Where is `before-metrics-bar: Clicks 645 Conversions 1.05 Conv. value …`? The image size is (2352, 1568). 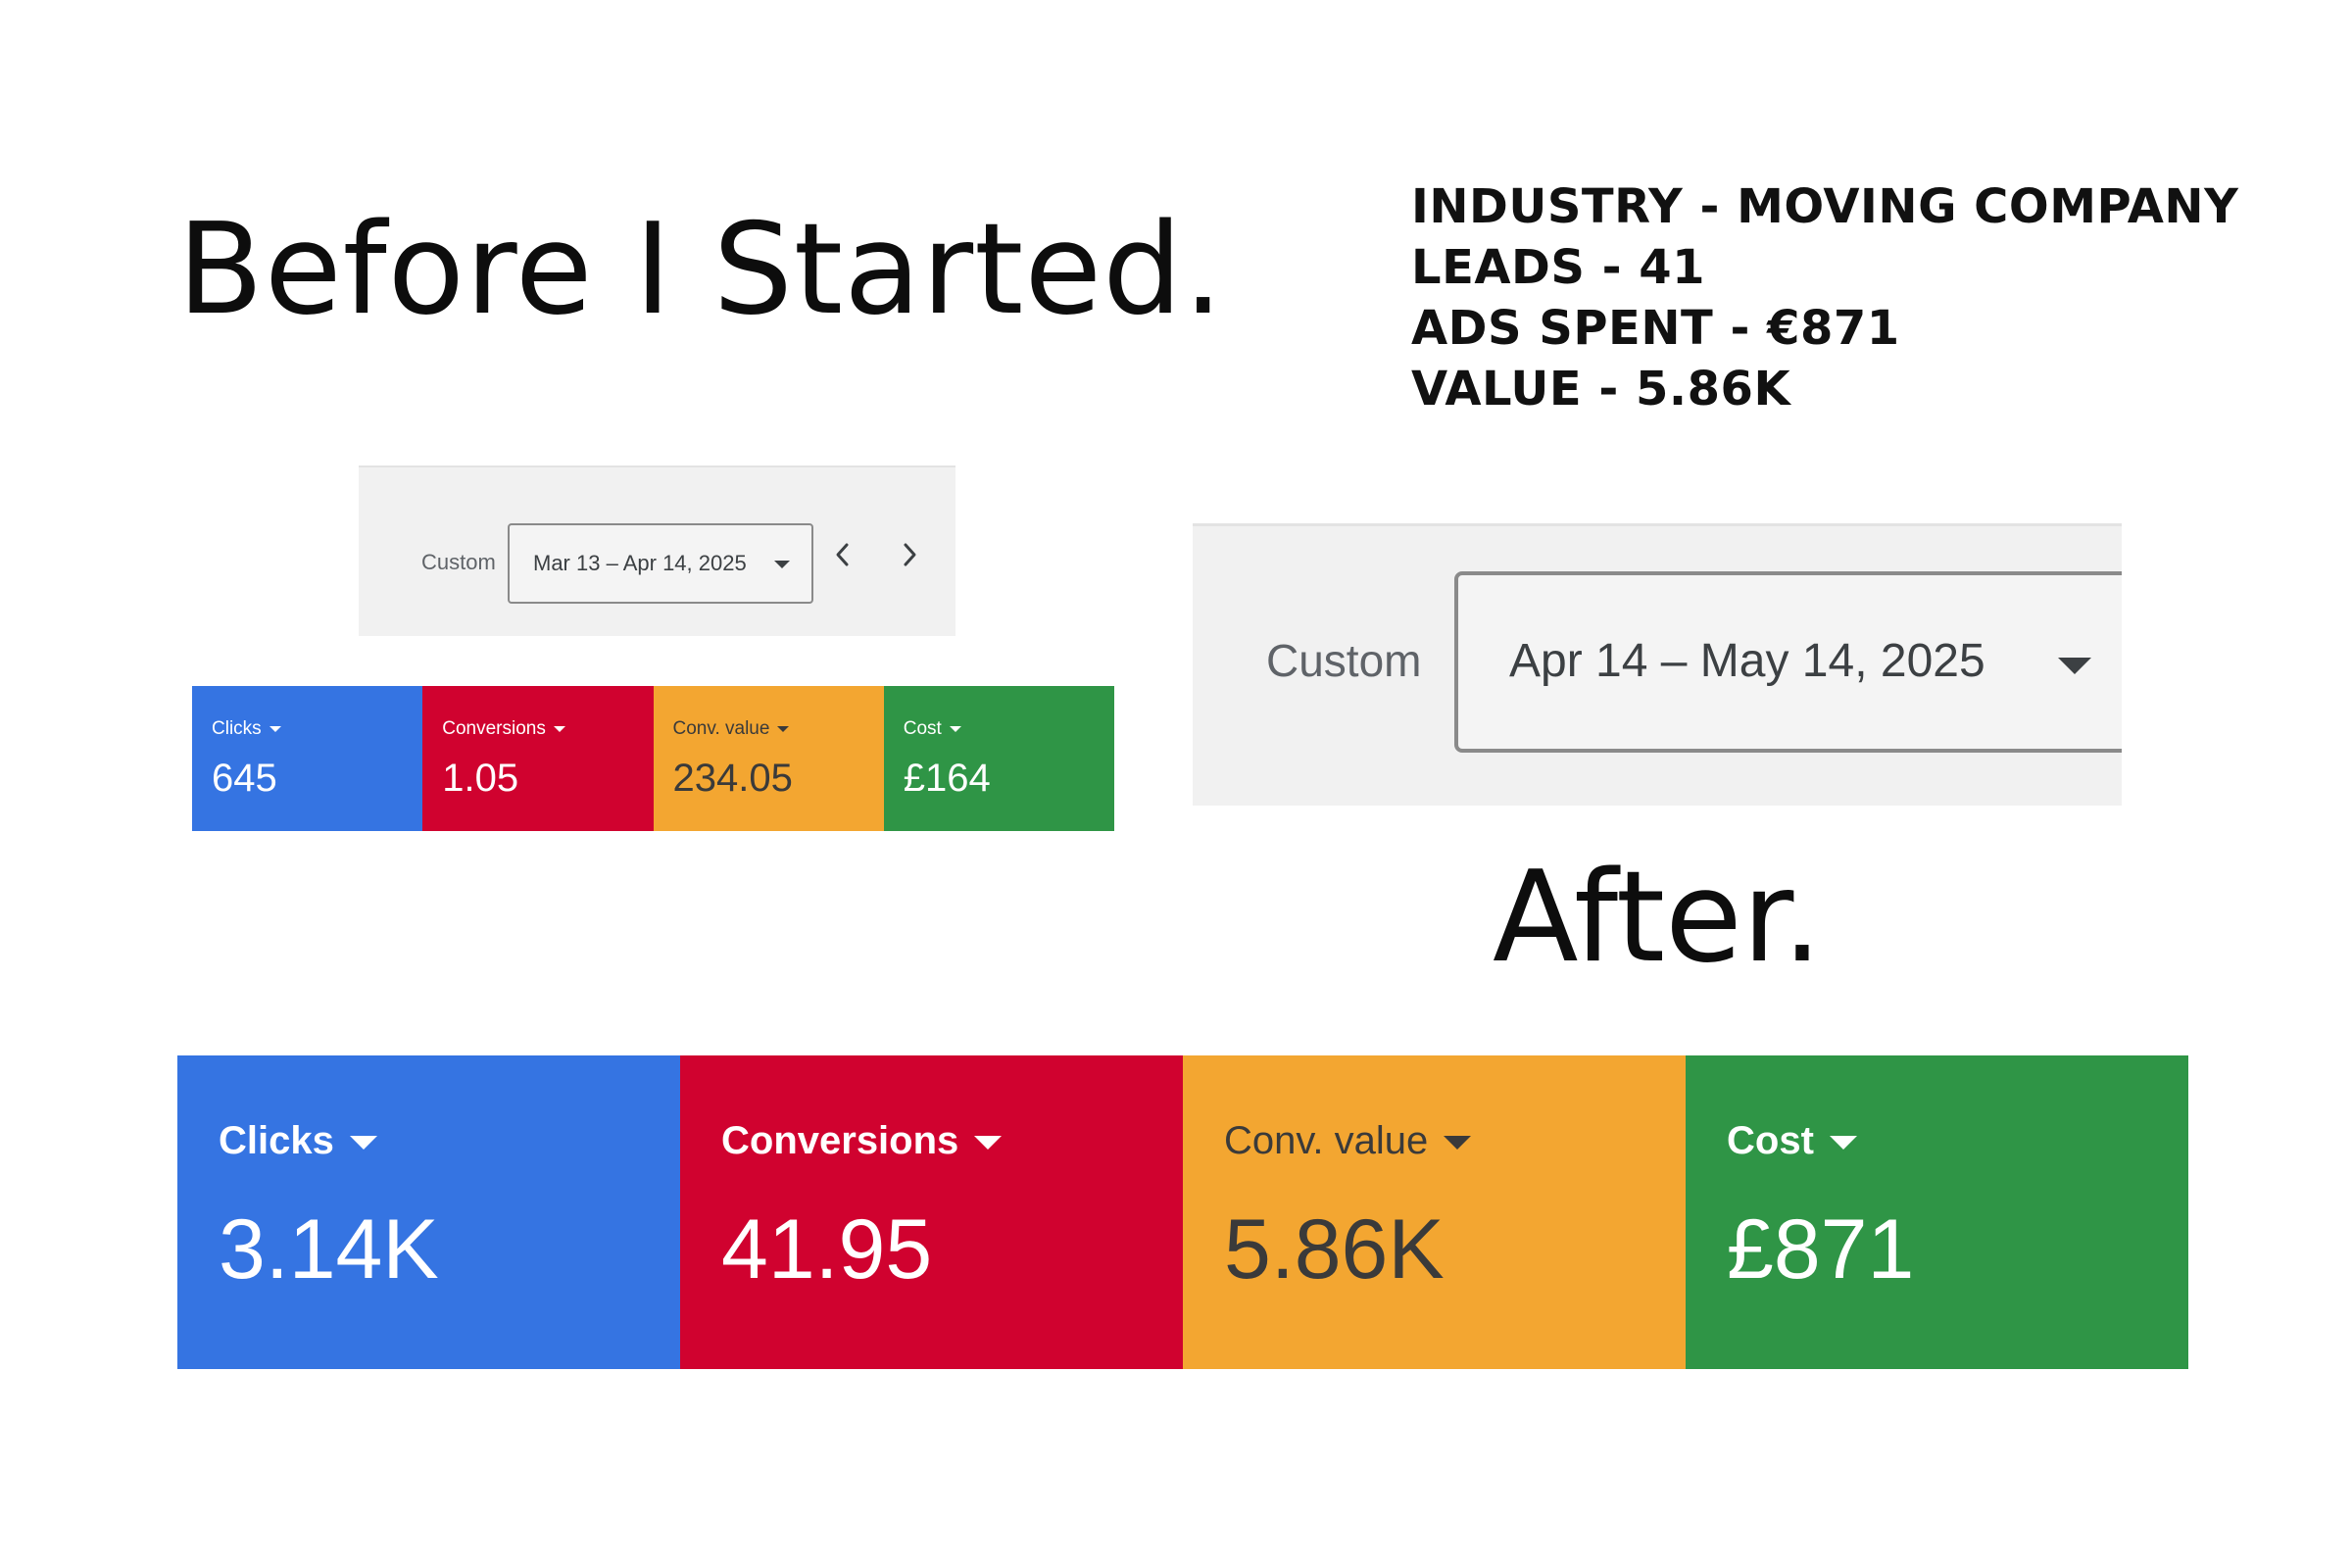 before-metrics-bar: Clicks 645 Conversions 1.05 Conv. value … is located at coordinates (653, 758).